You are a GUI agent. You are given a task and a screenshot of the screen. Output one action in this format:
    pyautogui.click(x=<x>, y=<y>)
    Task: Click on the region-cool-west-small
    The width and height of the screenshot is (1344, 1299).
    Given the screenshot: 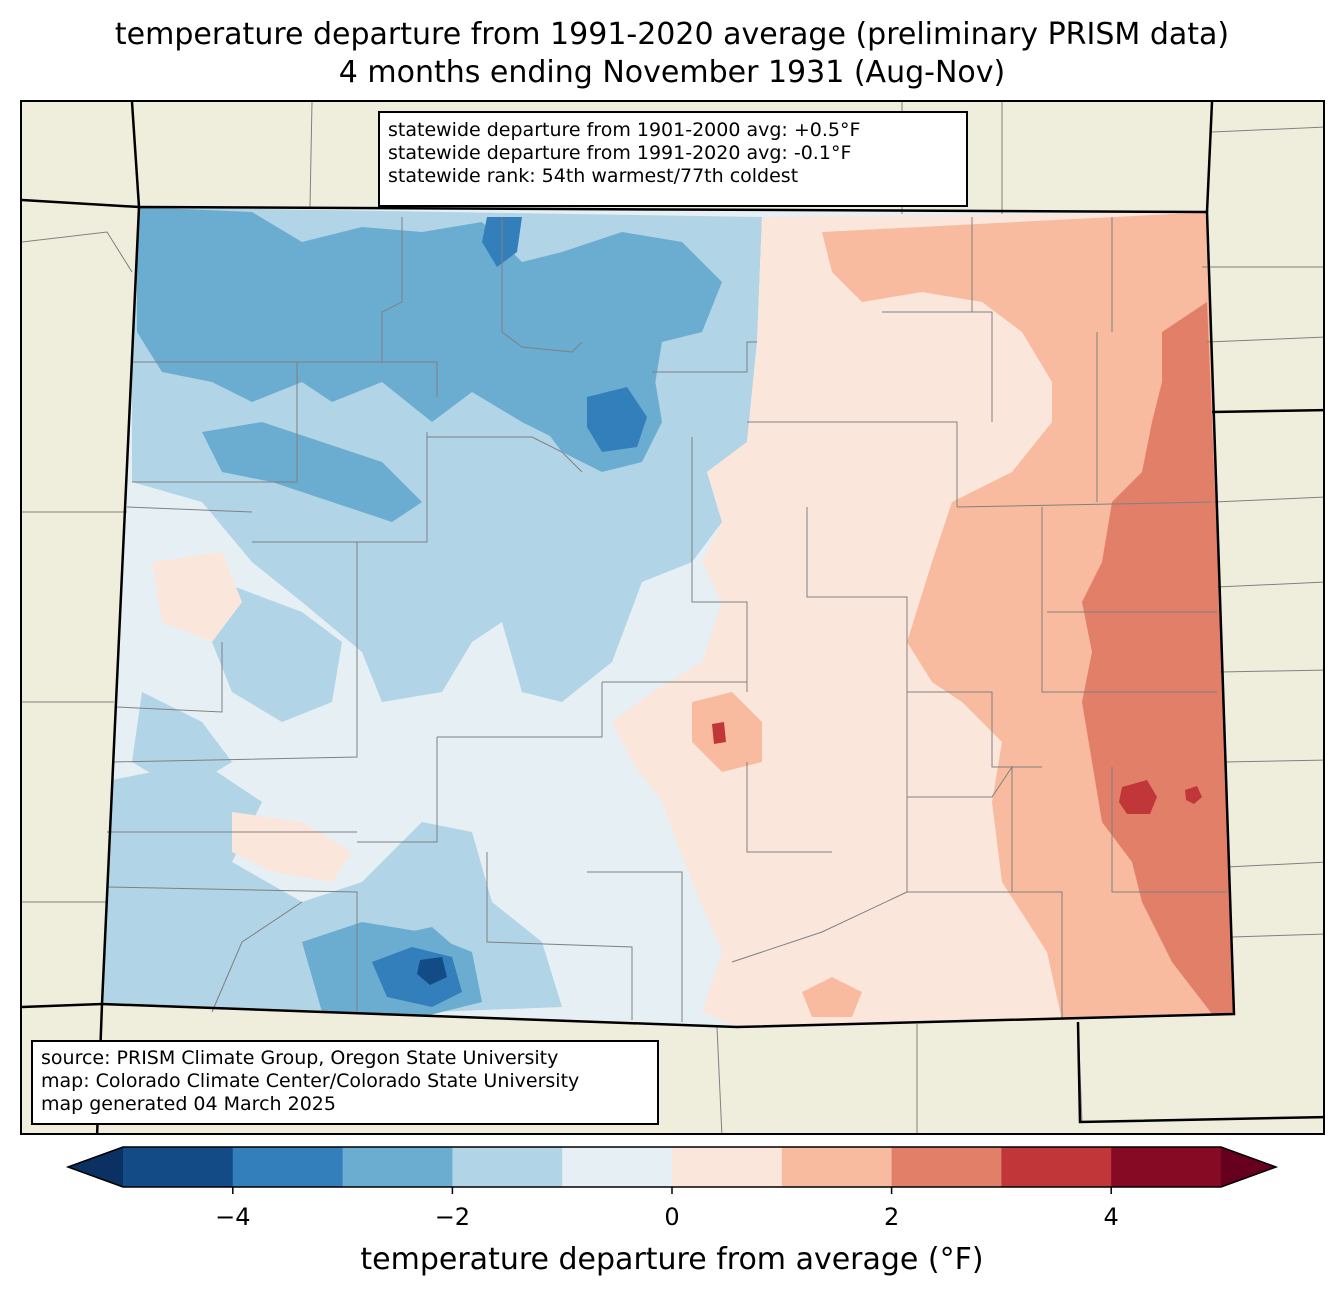 What is the action you would take?
    pyautogui.click(x=182, y=742)
    